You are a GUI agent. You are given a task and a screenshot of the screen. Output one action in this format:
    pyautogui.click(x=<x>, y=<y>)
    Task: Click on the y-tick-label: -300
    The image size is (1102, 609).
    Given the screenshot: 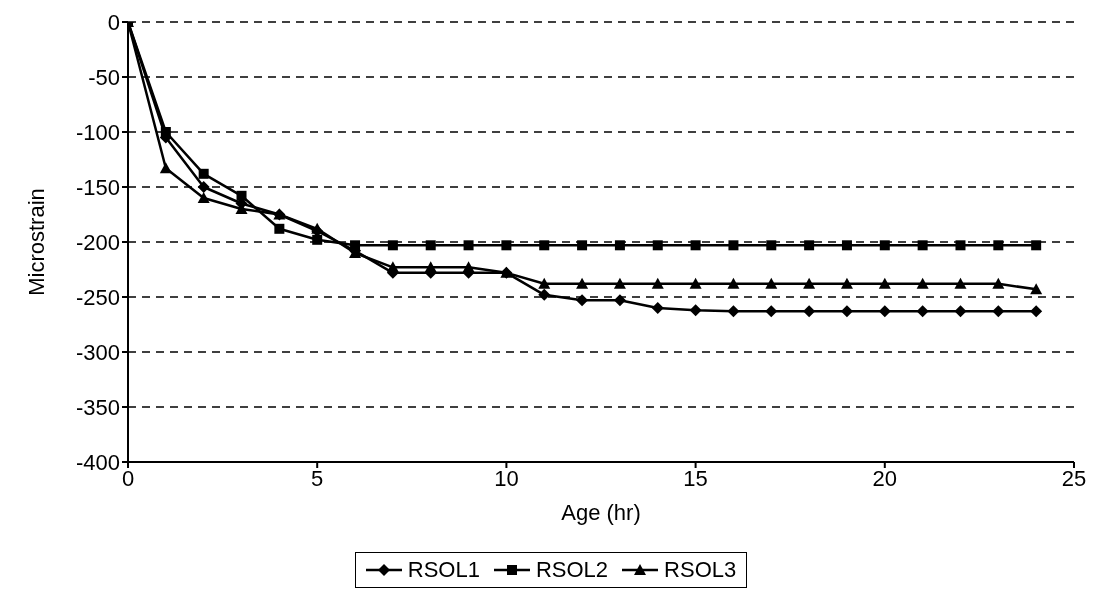 What is the action you would take?
    pyautogui.click(x=97, y=352)
    